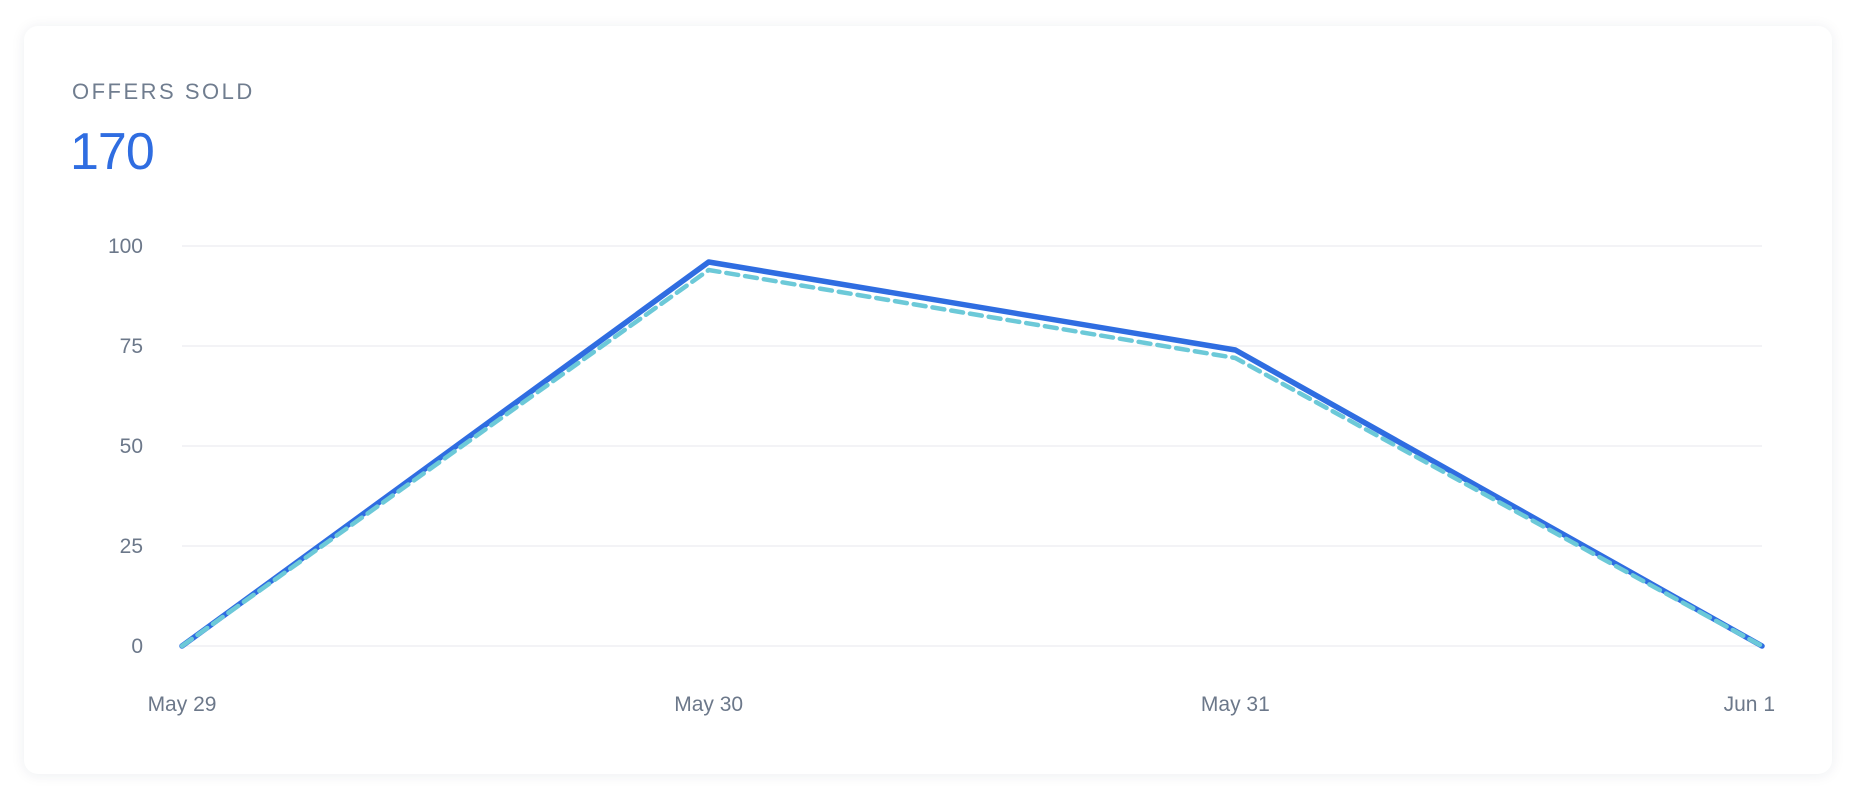  I want to click on x-tick-label: May 31, so click(1235, 704).